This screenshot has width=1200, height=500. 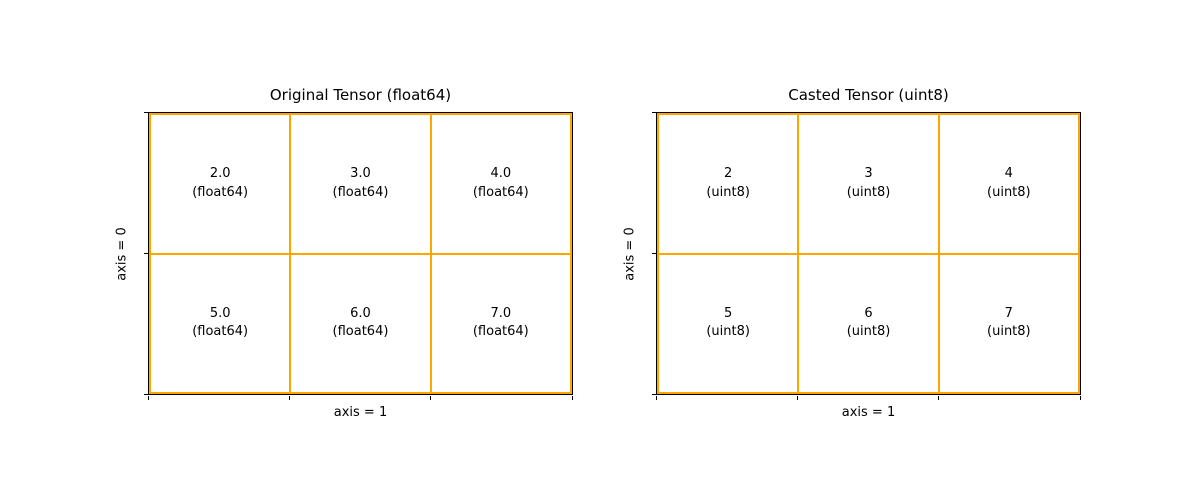 What do you see at coordinates (501, 313) in the screenshot?
I see `cell-value: 7.0` at bounding box center [501, 313].